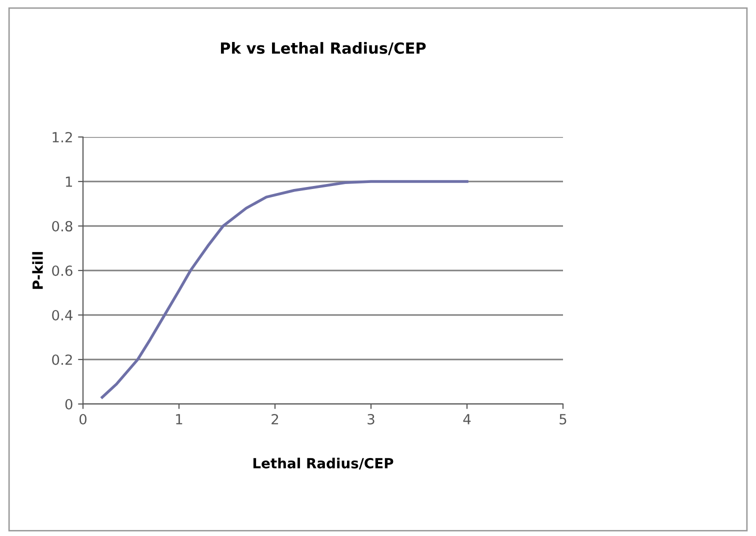 The width and height of the screenshot is (756, 536). What do you see at coordinates (62, 315) in the screenshot?
I see `y-tick-label: 0.4` at bounding box center [62, 315].